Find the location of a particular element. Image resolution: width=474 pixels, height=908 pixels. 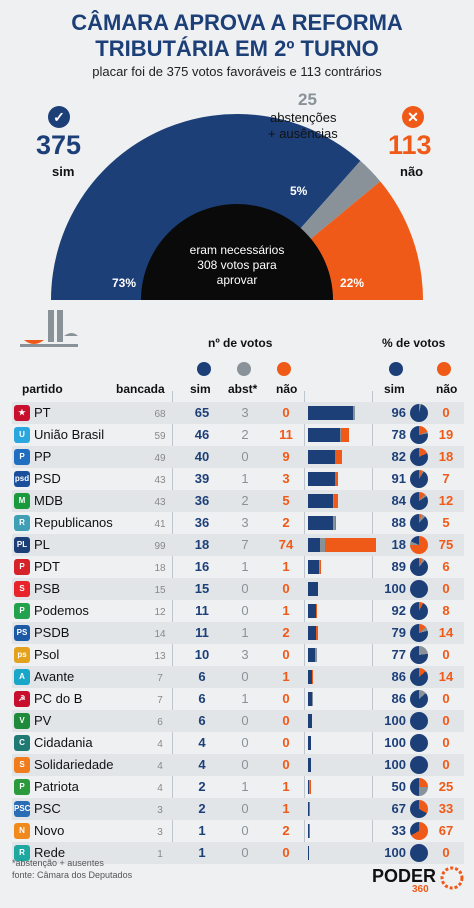

votes-sim: 36 is located at coordinates (202, 500).